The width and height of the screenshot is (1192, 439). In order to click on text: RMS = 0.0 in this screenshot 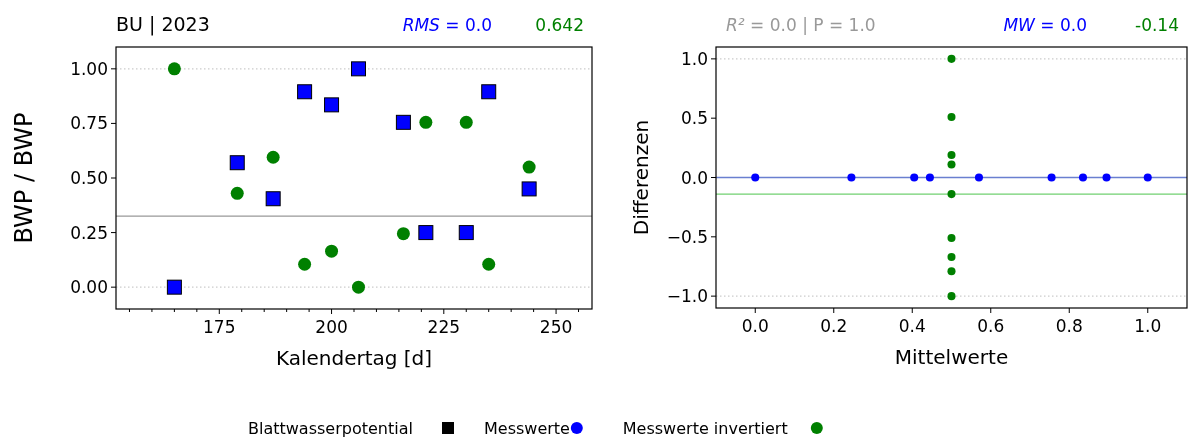, I will do `click(447, 25)`.